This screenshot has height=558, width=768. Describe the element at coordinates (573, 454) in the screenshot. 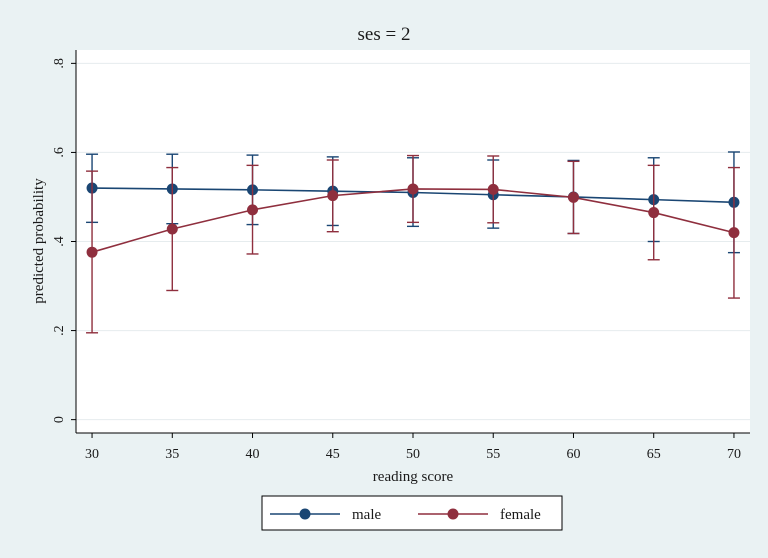

I see `x-tick-label: 60` at that location.